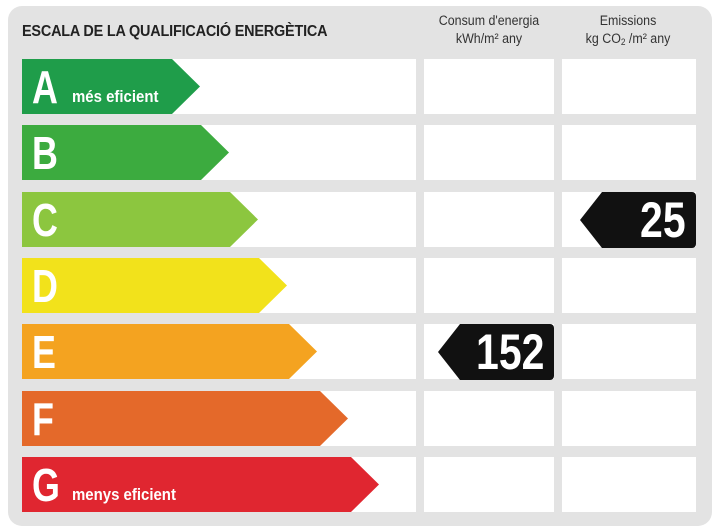 This screenshot has width=720, height=532. I want to click on emissions-unit-suffix: /m² any, so click(648, 38).